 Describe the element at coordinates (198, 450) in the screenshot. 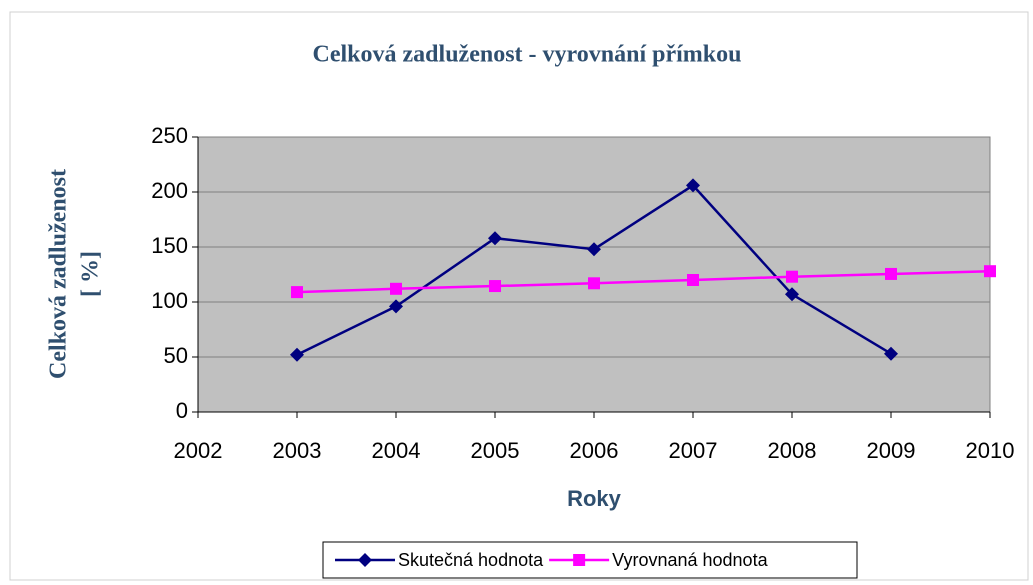

I see `x-tick-label: 2002` at that location.